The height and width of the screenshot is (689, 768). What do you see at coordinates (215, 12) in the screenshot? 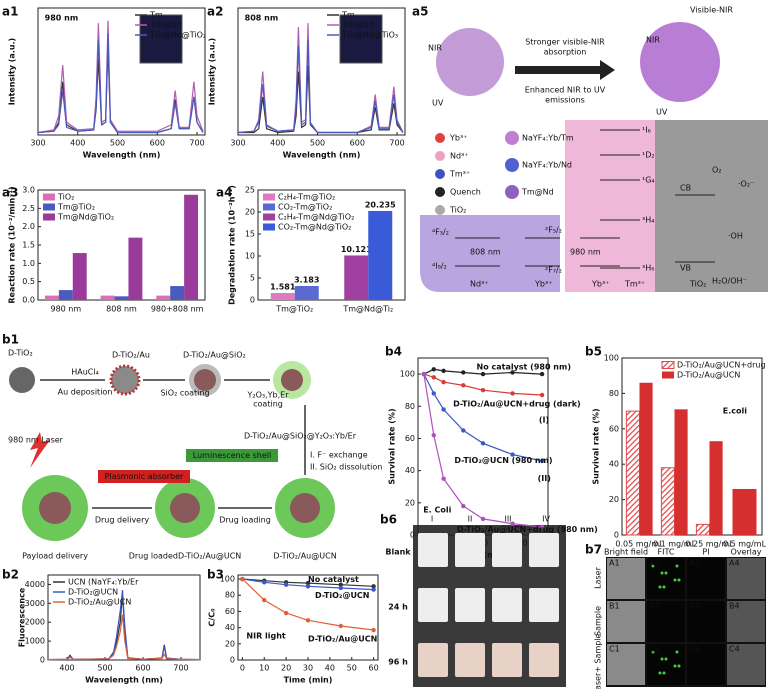
I see `panel-label: a2` at bounding box center [215, 12].